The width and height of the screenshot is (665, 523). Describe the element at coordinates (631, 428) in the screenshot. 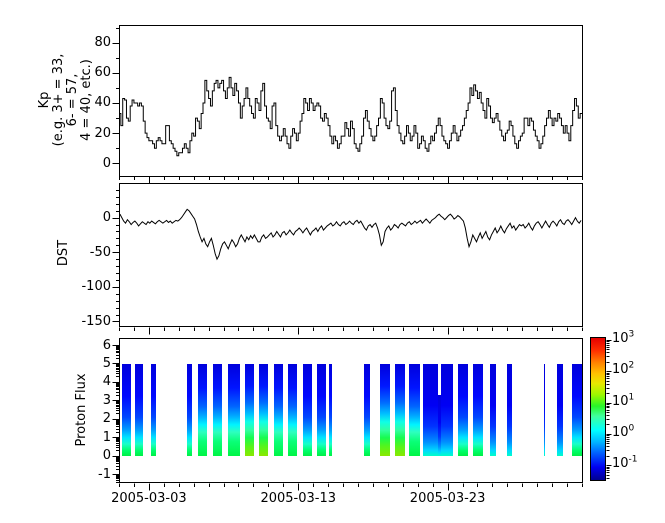

I see `colorbar-tick-exponent: 0` at that location.